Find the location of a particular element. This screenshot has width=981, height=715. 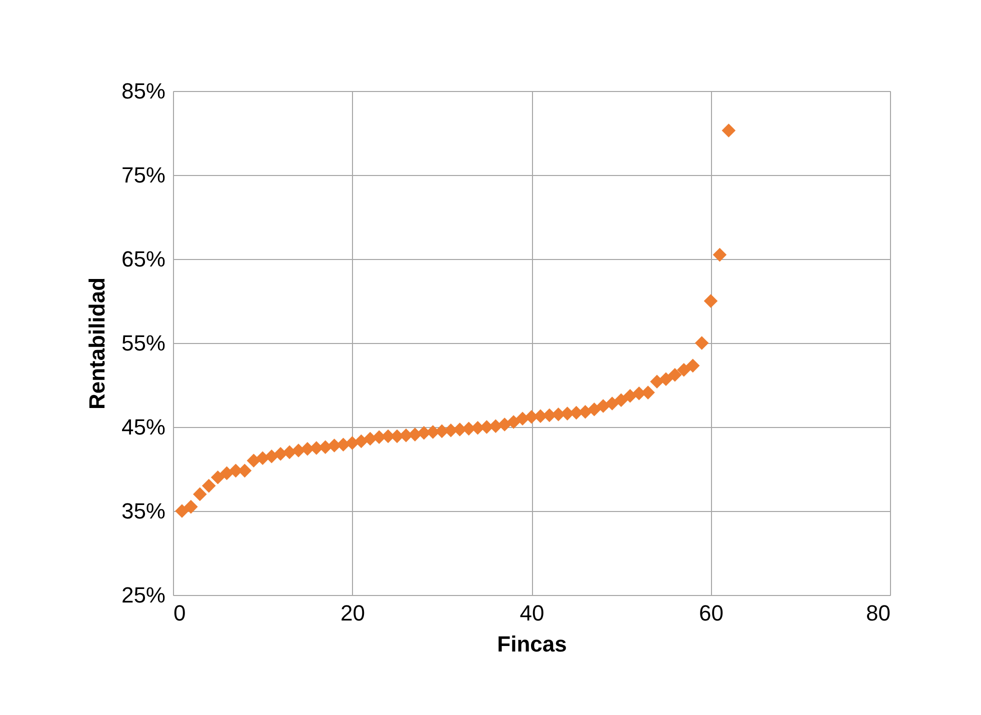

x-axis-title: Fincas is located at coordinates (532, 644).